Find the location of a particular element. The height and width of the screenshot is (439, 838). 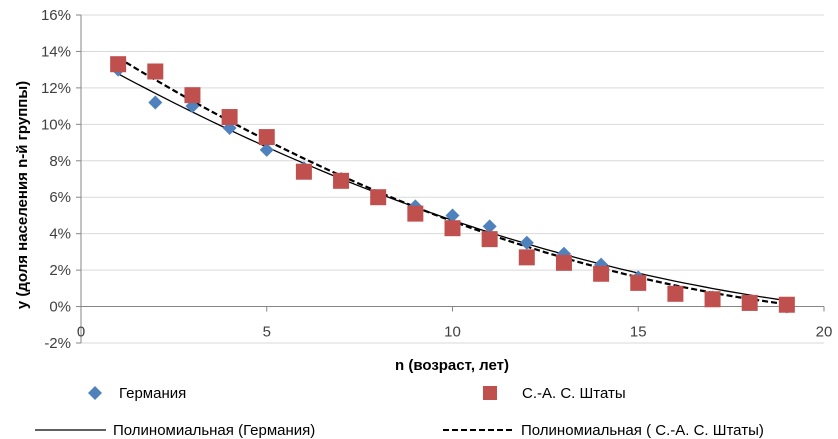

legend-label-trend-germany: Полиномиальная (Германия) is located at coordinates (214, 430).